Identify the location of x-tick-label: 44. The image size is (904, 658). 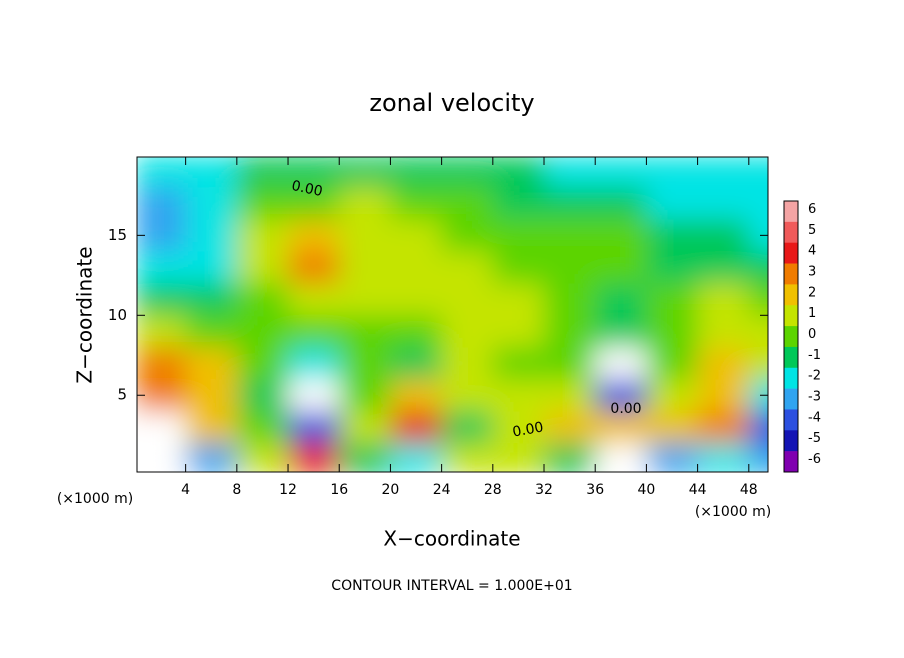
(698, 490).